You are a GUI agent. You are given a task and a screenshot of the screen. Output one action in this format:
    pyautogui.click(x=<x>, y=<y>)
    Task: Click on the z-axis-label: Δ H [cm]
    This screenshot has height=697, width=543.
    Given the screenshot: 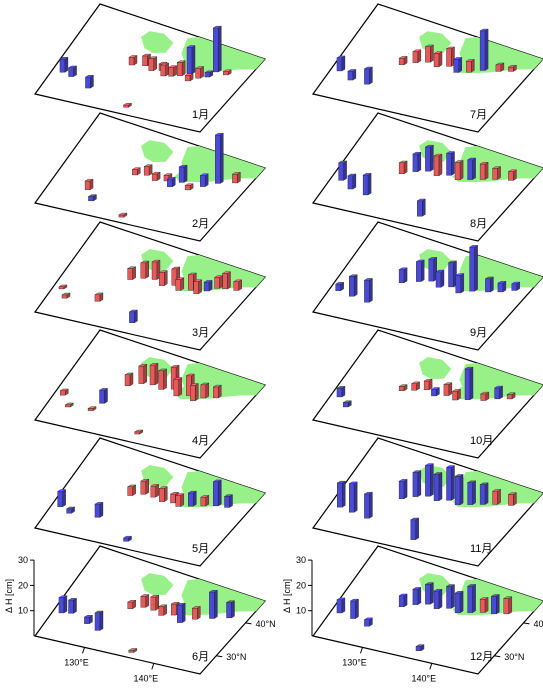 What is the action you would take?
    pyautogui.click(x=287, y=596)
    